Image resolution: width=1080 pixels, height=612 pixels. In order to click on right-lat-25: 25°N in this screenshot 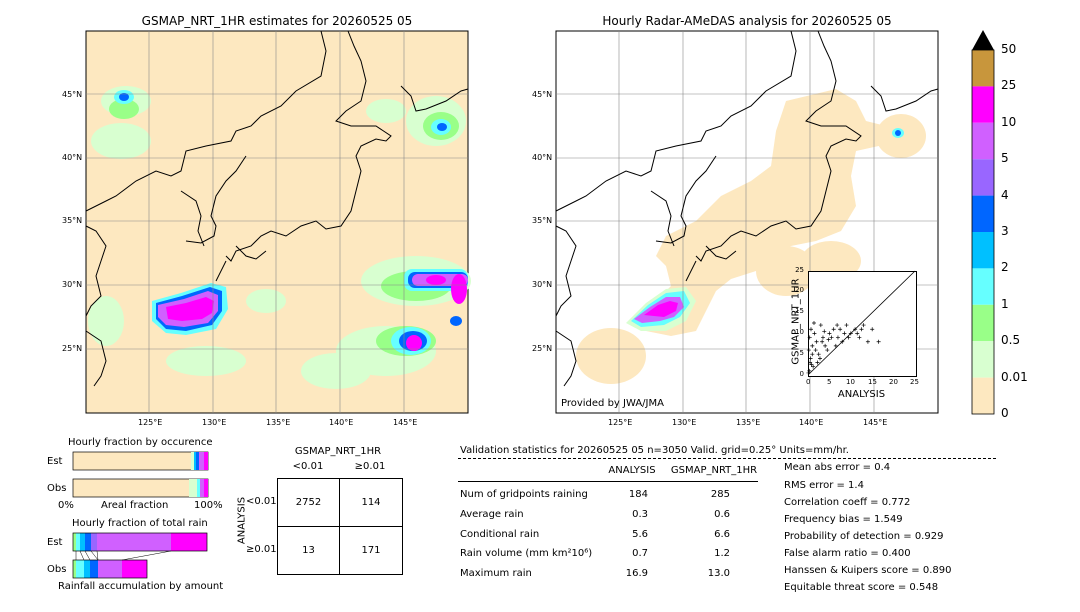, I will do `click(542, 348)`.